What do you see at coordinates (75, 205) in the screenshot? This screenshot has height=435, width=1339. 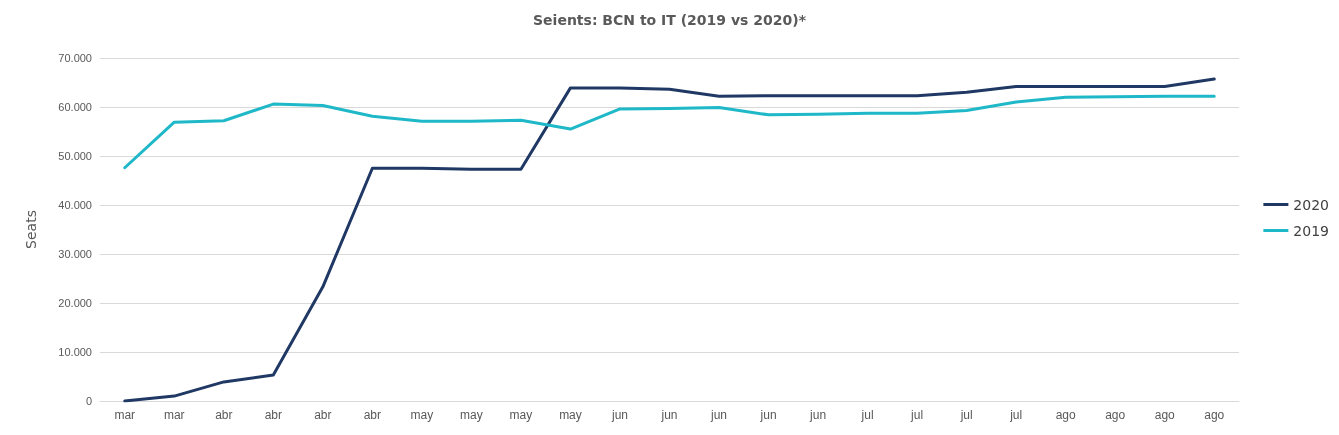 I see `y-tick-label: 40.000` at bounding box center [75, 205].